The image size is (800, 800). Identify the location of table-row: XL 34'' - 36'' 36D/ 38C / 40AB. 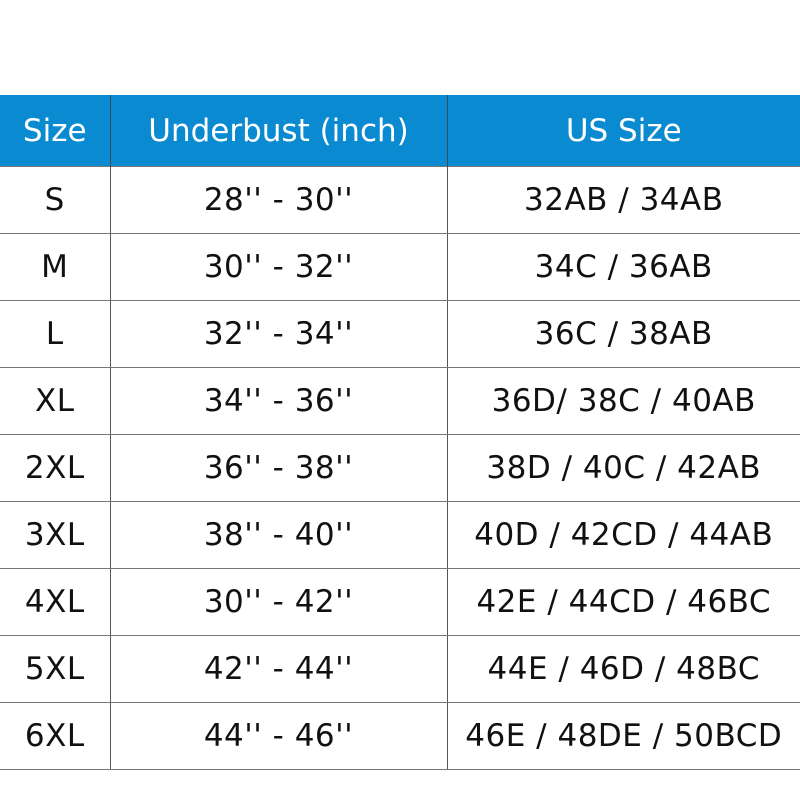
(400, 401).